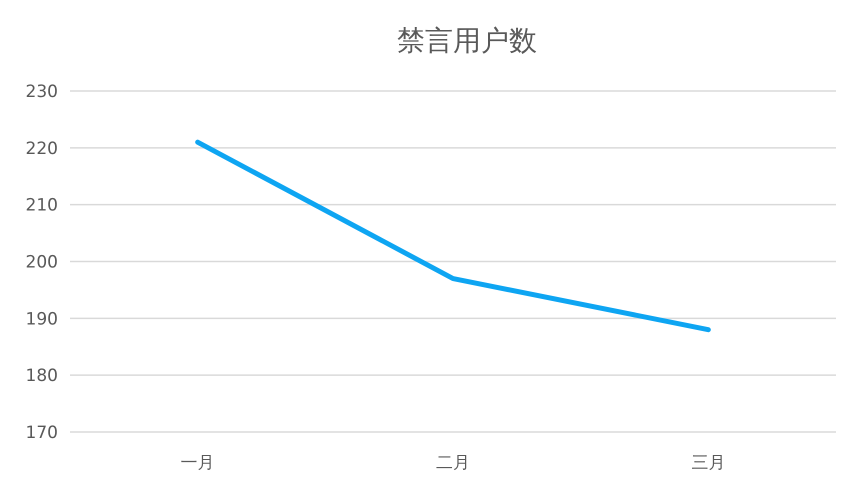  I want to click on y-tick-label: 200, so click(42, 262).